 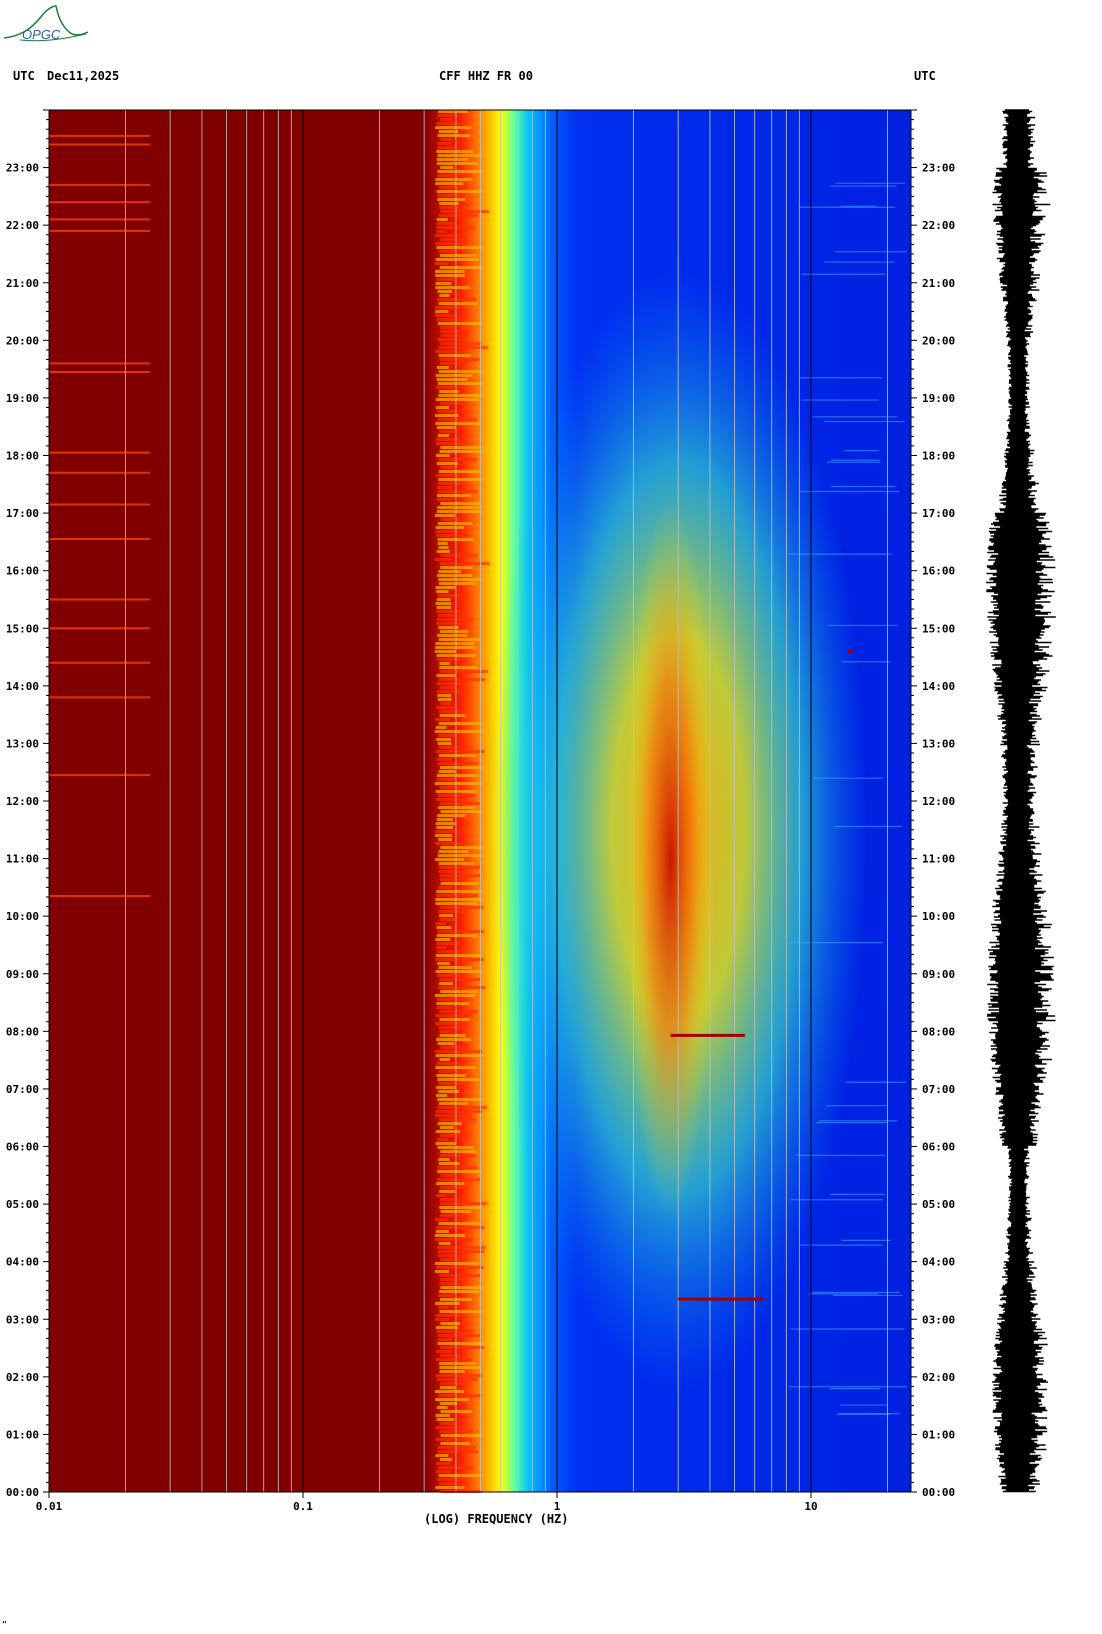 I want to click on y-tick-label-right: 14:00, so click(x=938, y=686).